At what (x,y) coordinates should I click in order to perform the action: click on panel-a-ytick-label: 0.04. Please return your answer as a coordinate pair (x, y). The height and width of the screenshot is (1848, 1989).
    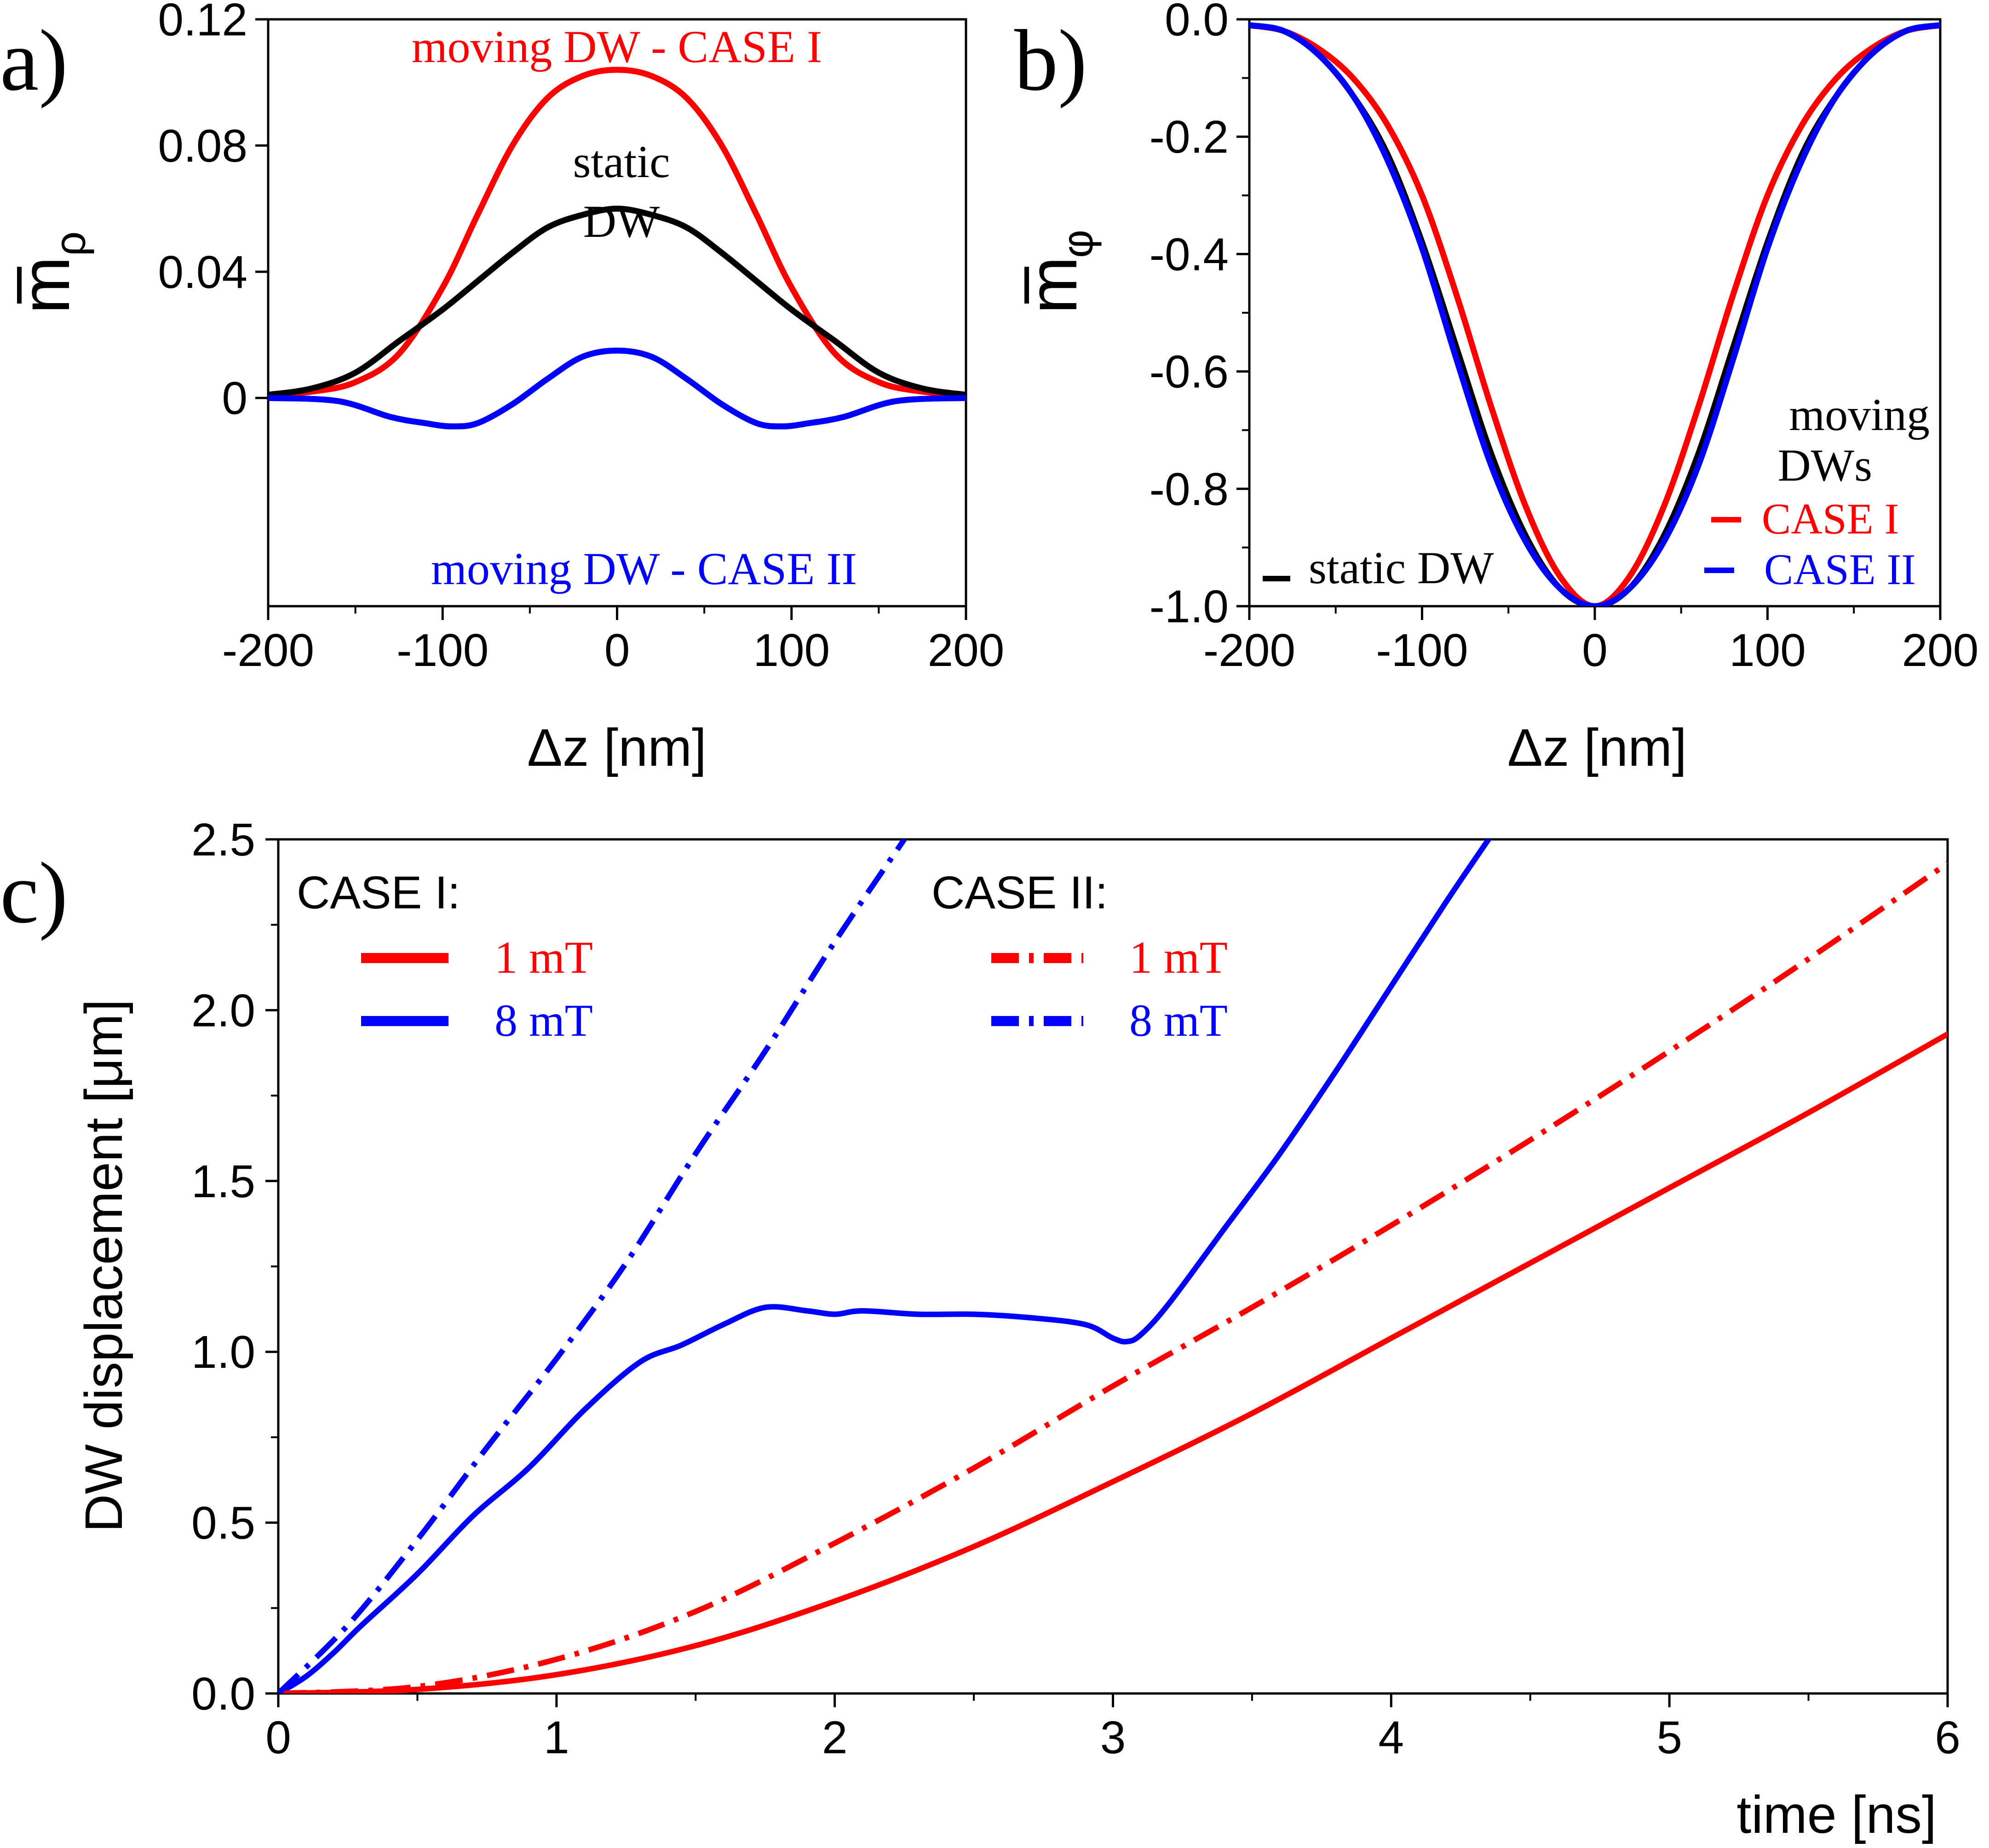
    Looking at the image, I should click on (202, 272).